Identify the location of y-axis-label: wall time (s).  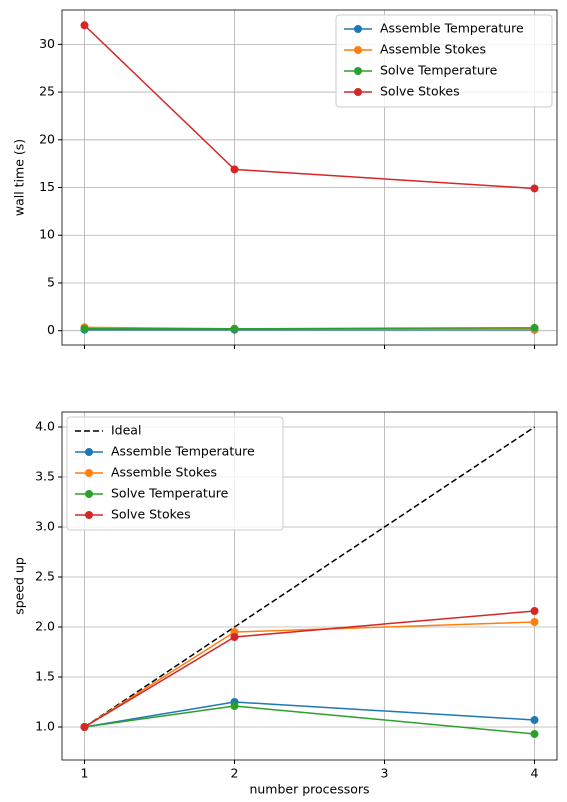
(19, 177).